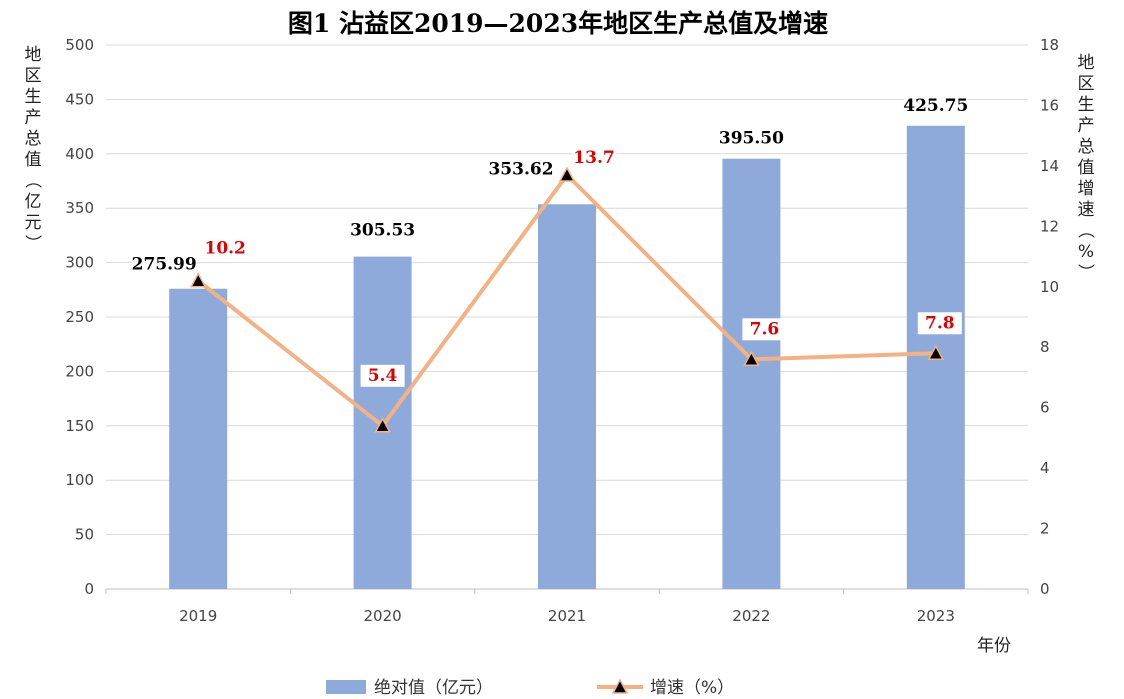 The image size is (1124, 699). I want to click on line-data-label: 7.6, so click(765, 329).